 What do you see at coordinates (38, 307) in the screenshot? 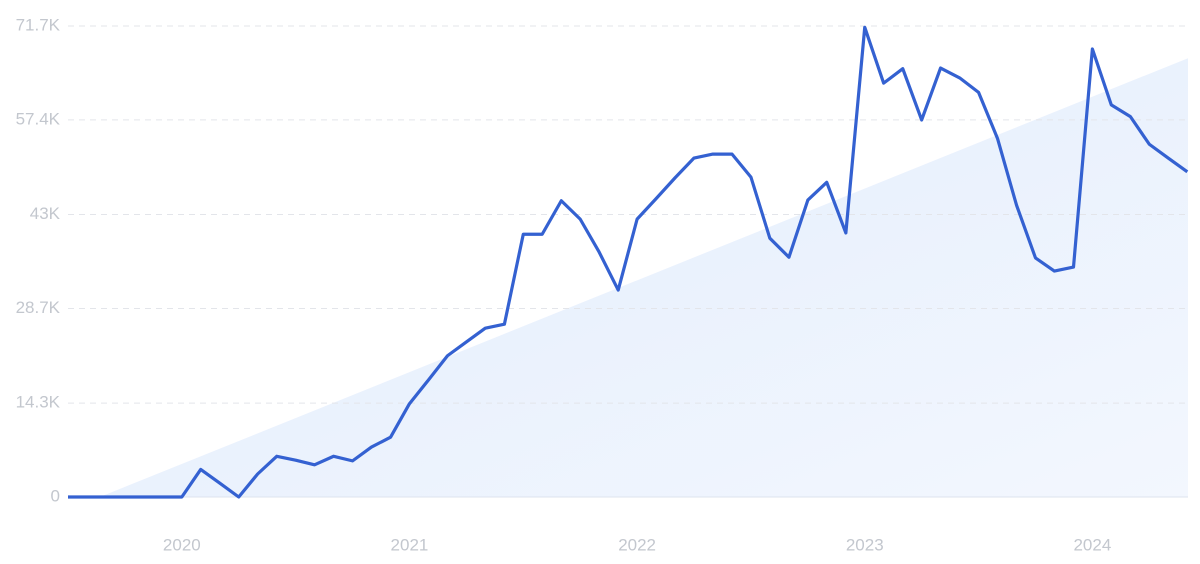
I see `y-tick-label: 28.7K` at bounding box center [38, 307].